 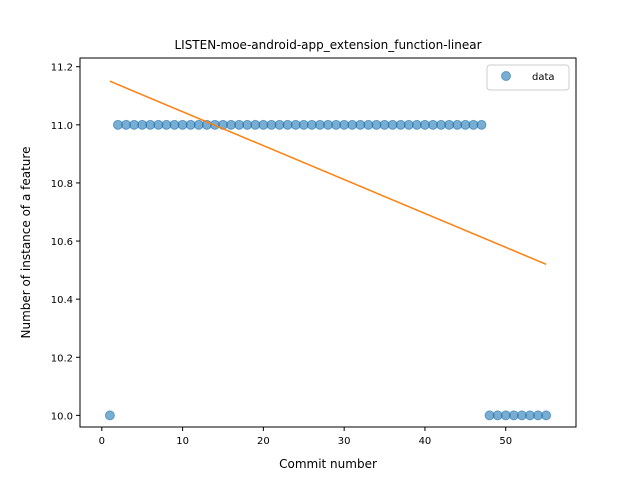 I want to click on legend-label-data: data, so click(x=543, y=77).